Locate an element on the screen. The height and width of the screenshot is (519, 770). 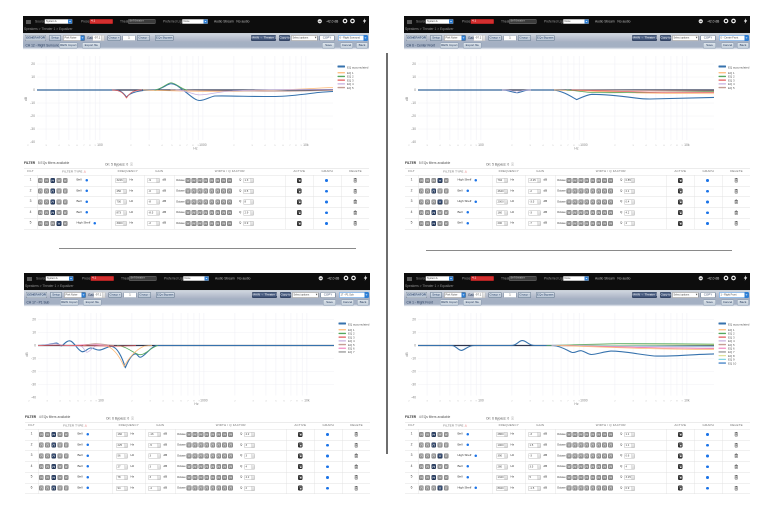
svg-text: Hz is located at coordinates (576, 149).